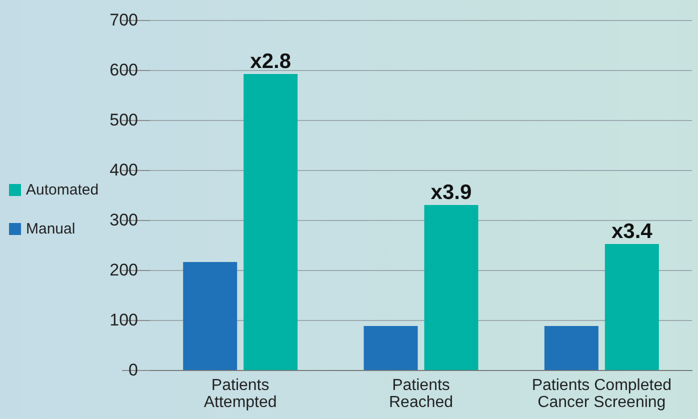  What do you see at coordinates (124, 270) in the screenshot?
I see `y-tick-label: 200` at bounding box center [124, 270].